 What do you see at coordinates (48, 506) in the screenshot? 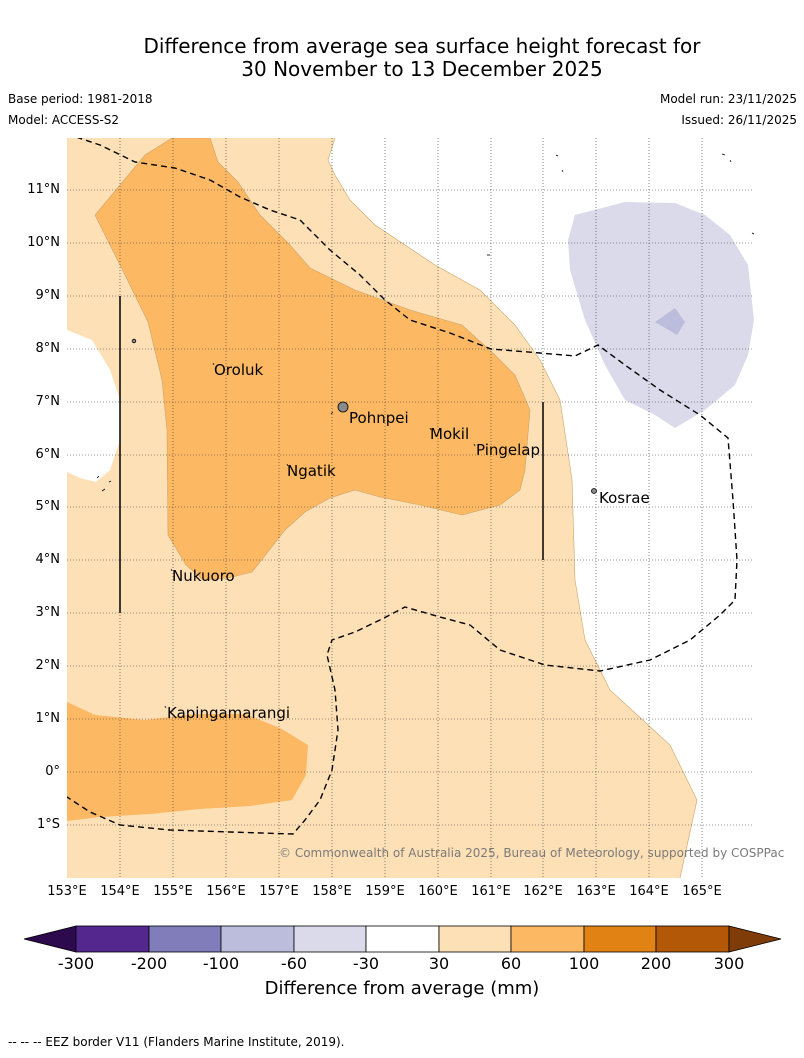
I see `lat-tick: 5°N` at bounding box center [48, 506].